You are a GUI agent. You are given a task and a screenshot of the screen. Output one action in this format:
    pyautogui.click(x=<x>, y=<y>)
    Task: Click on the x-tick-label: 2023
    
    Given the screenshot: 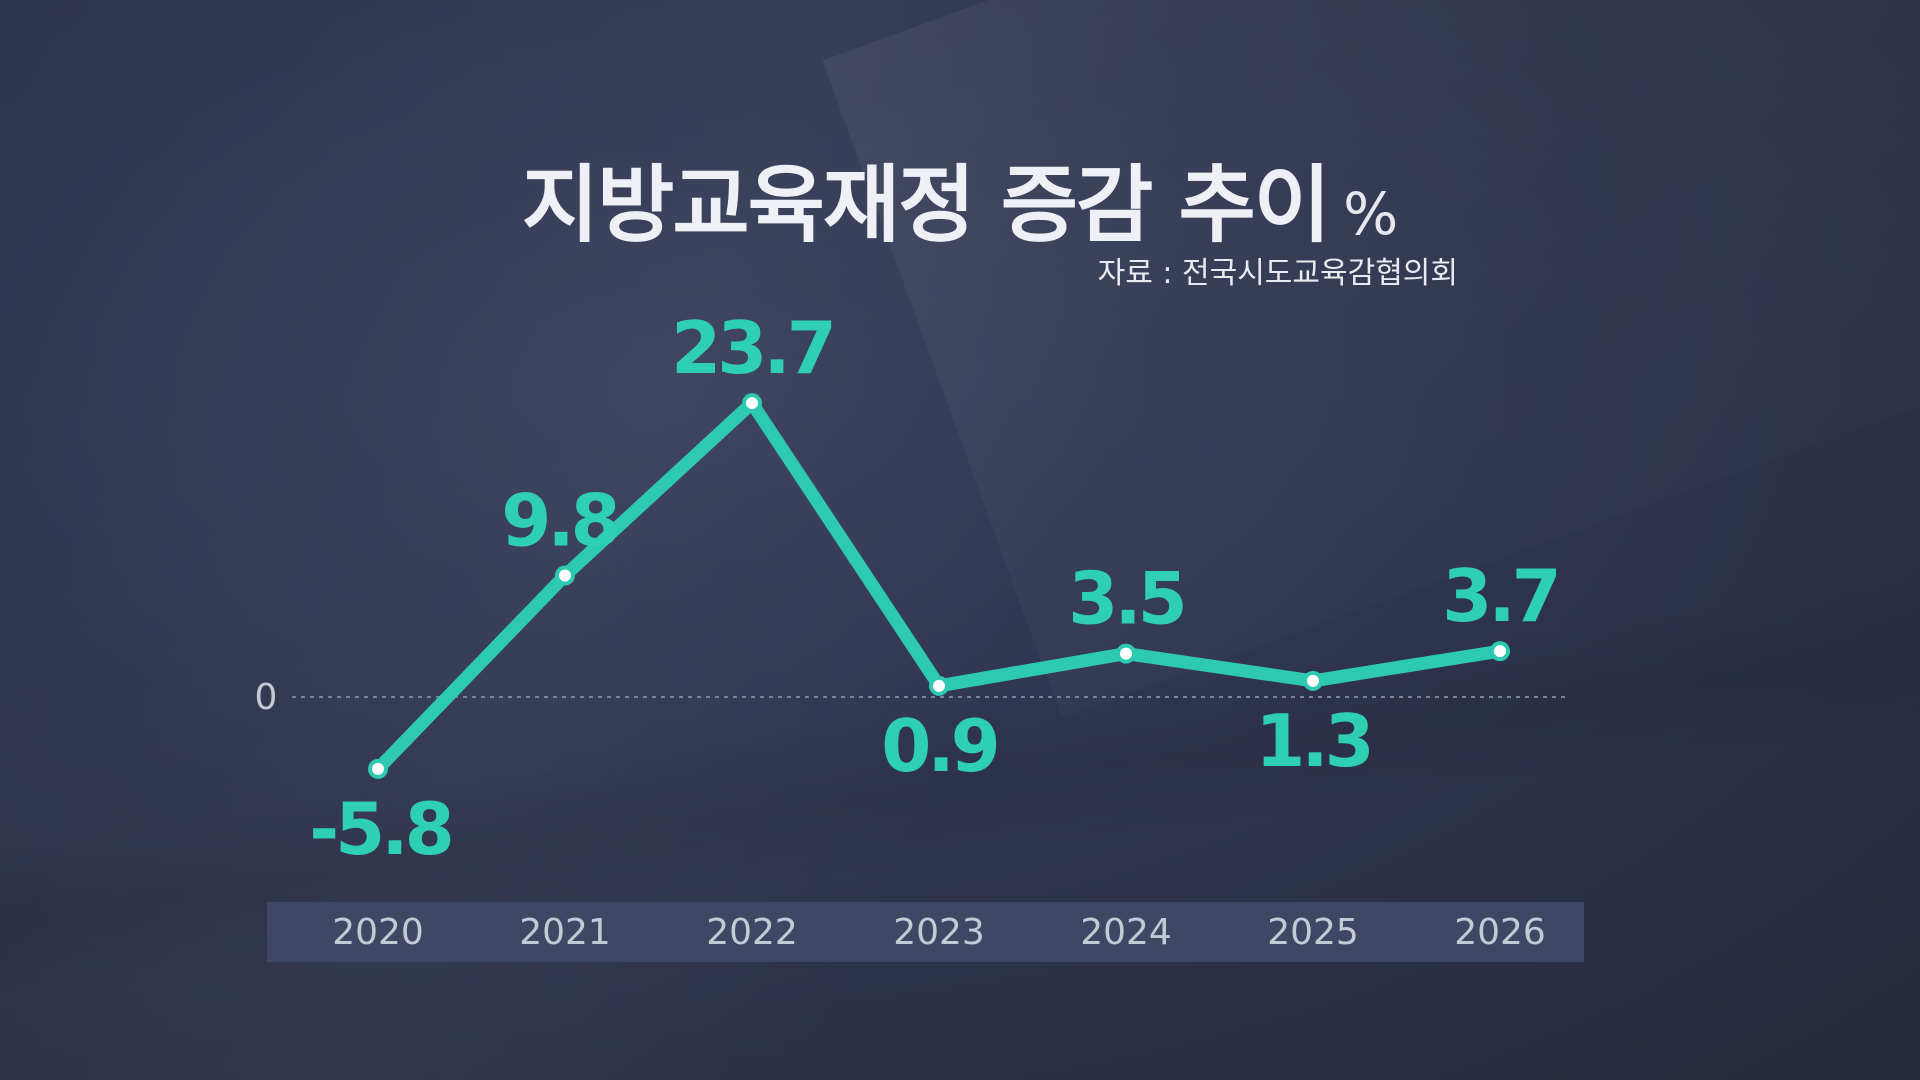 What is the action you would take?
    pyautogui.click(x=939, y=932)
    